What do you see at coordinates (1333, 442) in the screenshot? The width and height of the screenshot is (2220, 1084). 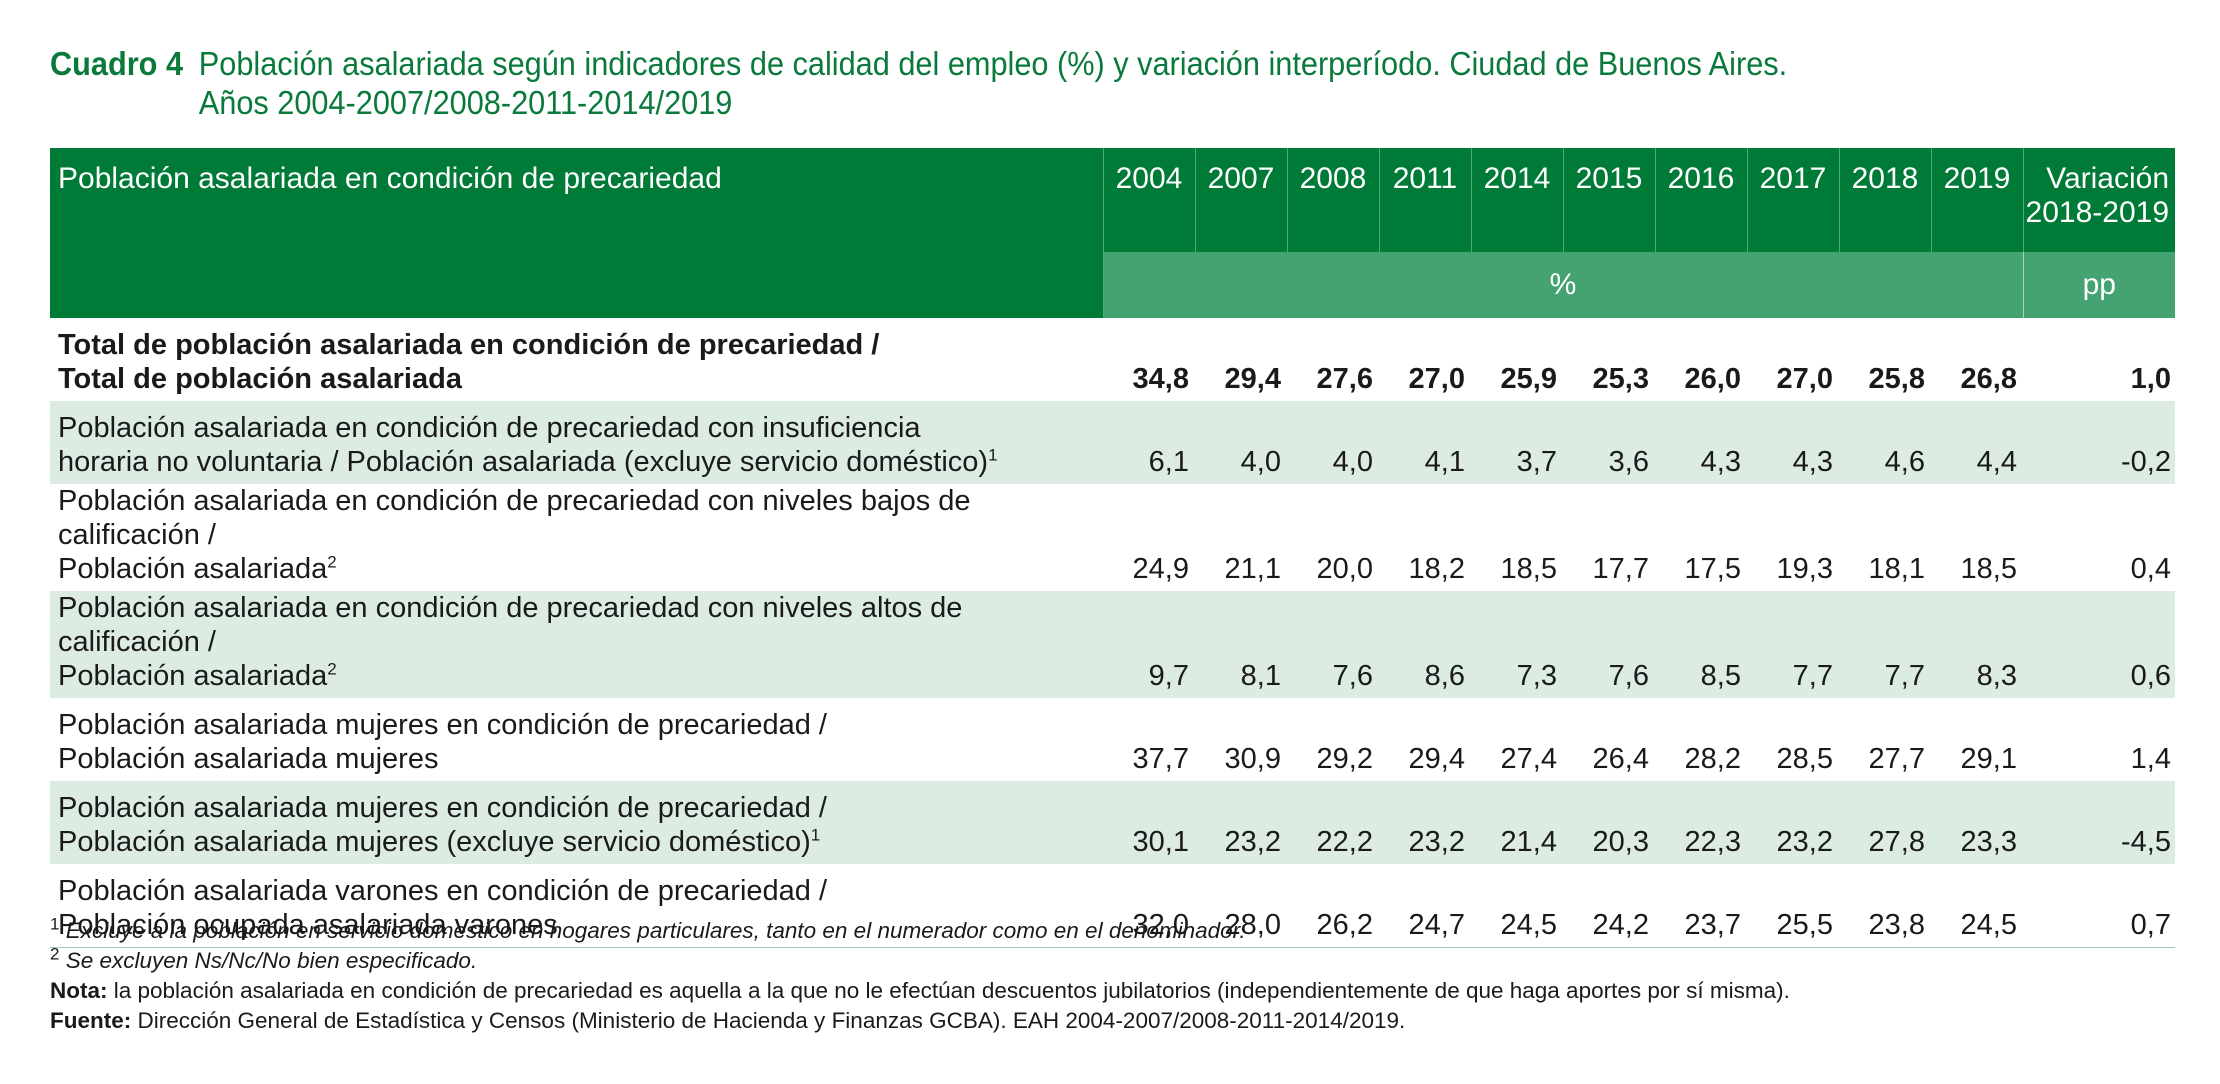 I see `cell-value: 4,0` at bounding box center [1333, 442].